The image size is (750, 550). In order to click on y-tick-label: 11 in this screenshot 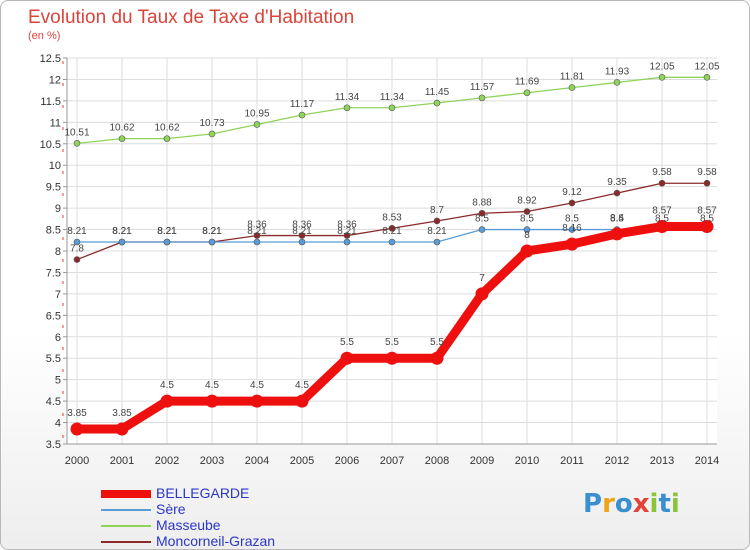, I will do `click(55, 123)`.